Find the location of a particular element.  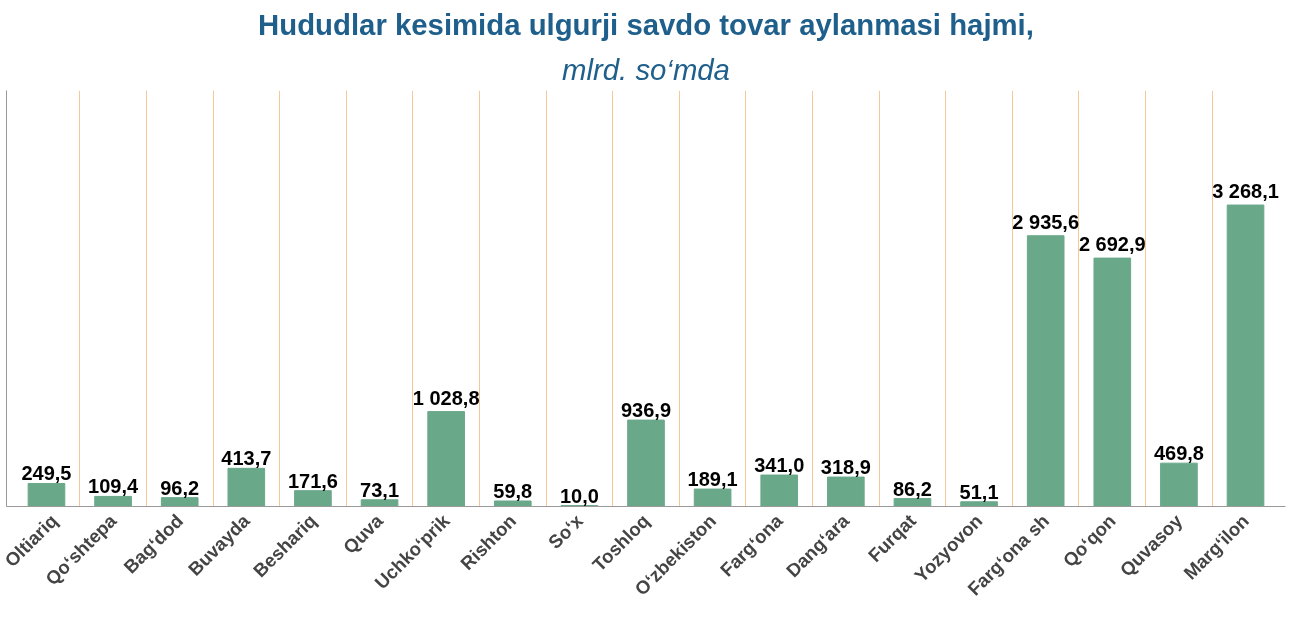

data-label: 86,2 is located at coordinates (912, 488).